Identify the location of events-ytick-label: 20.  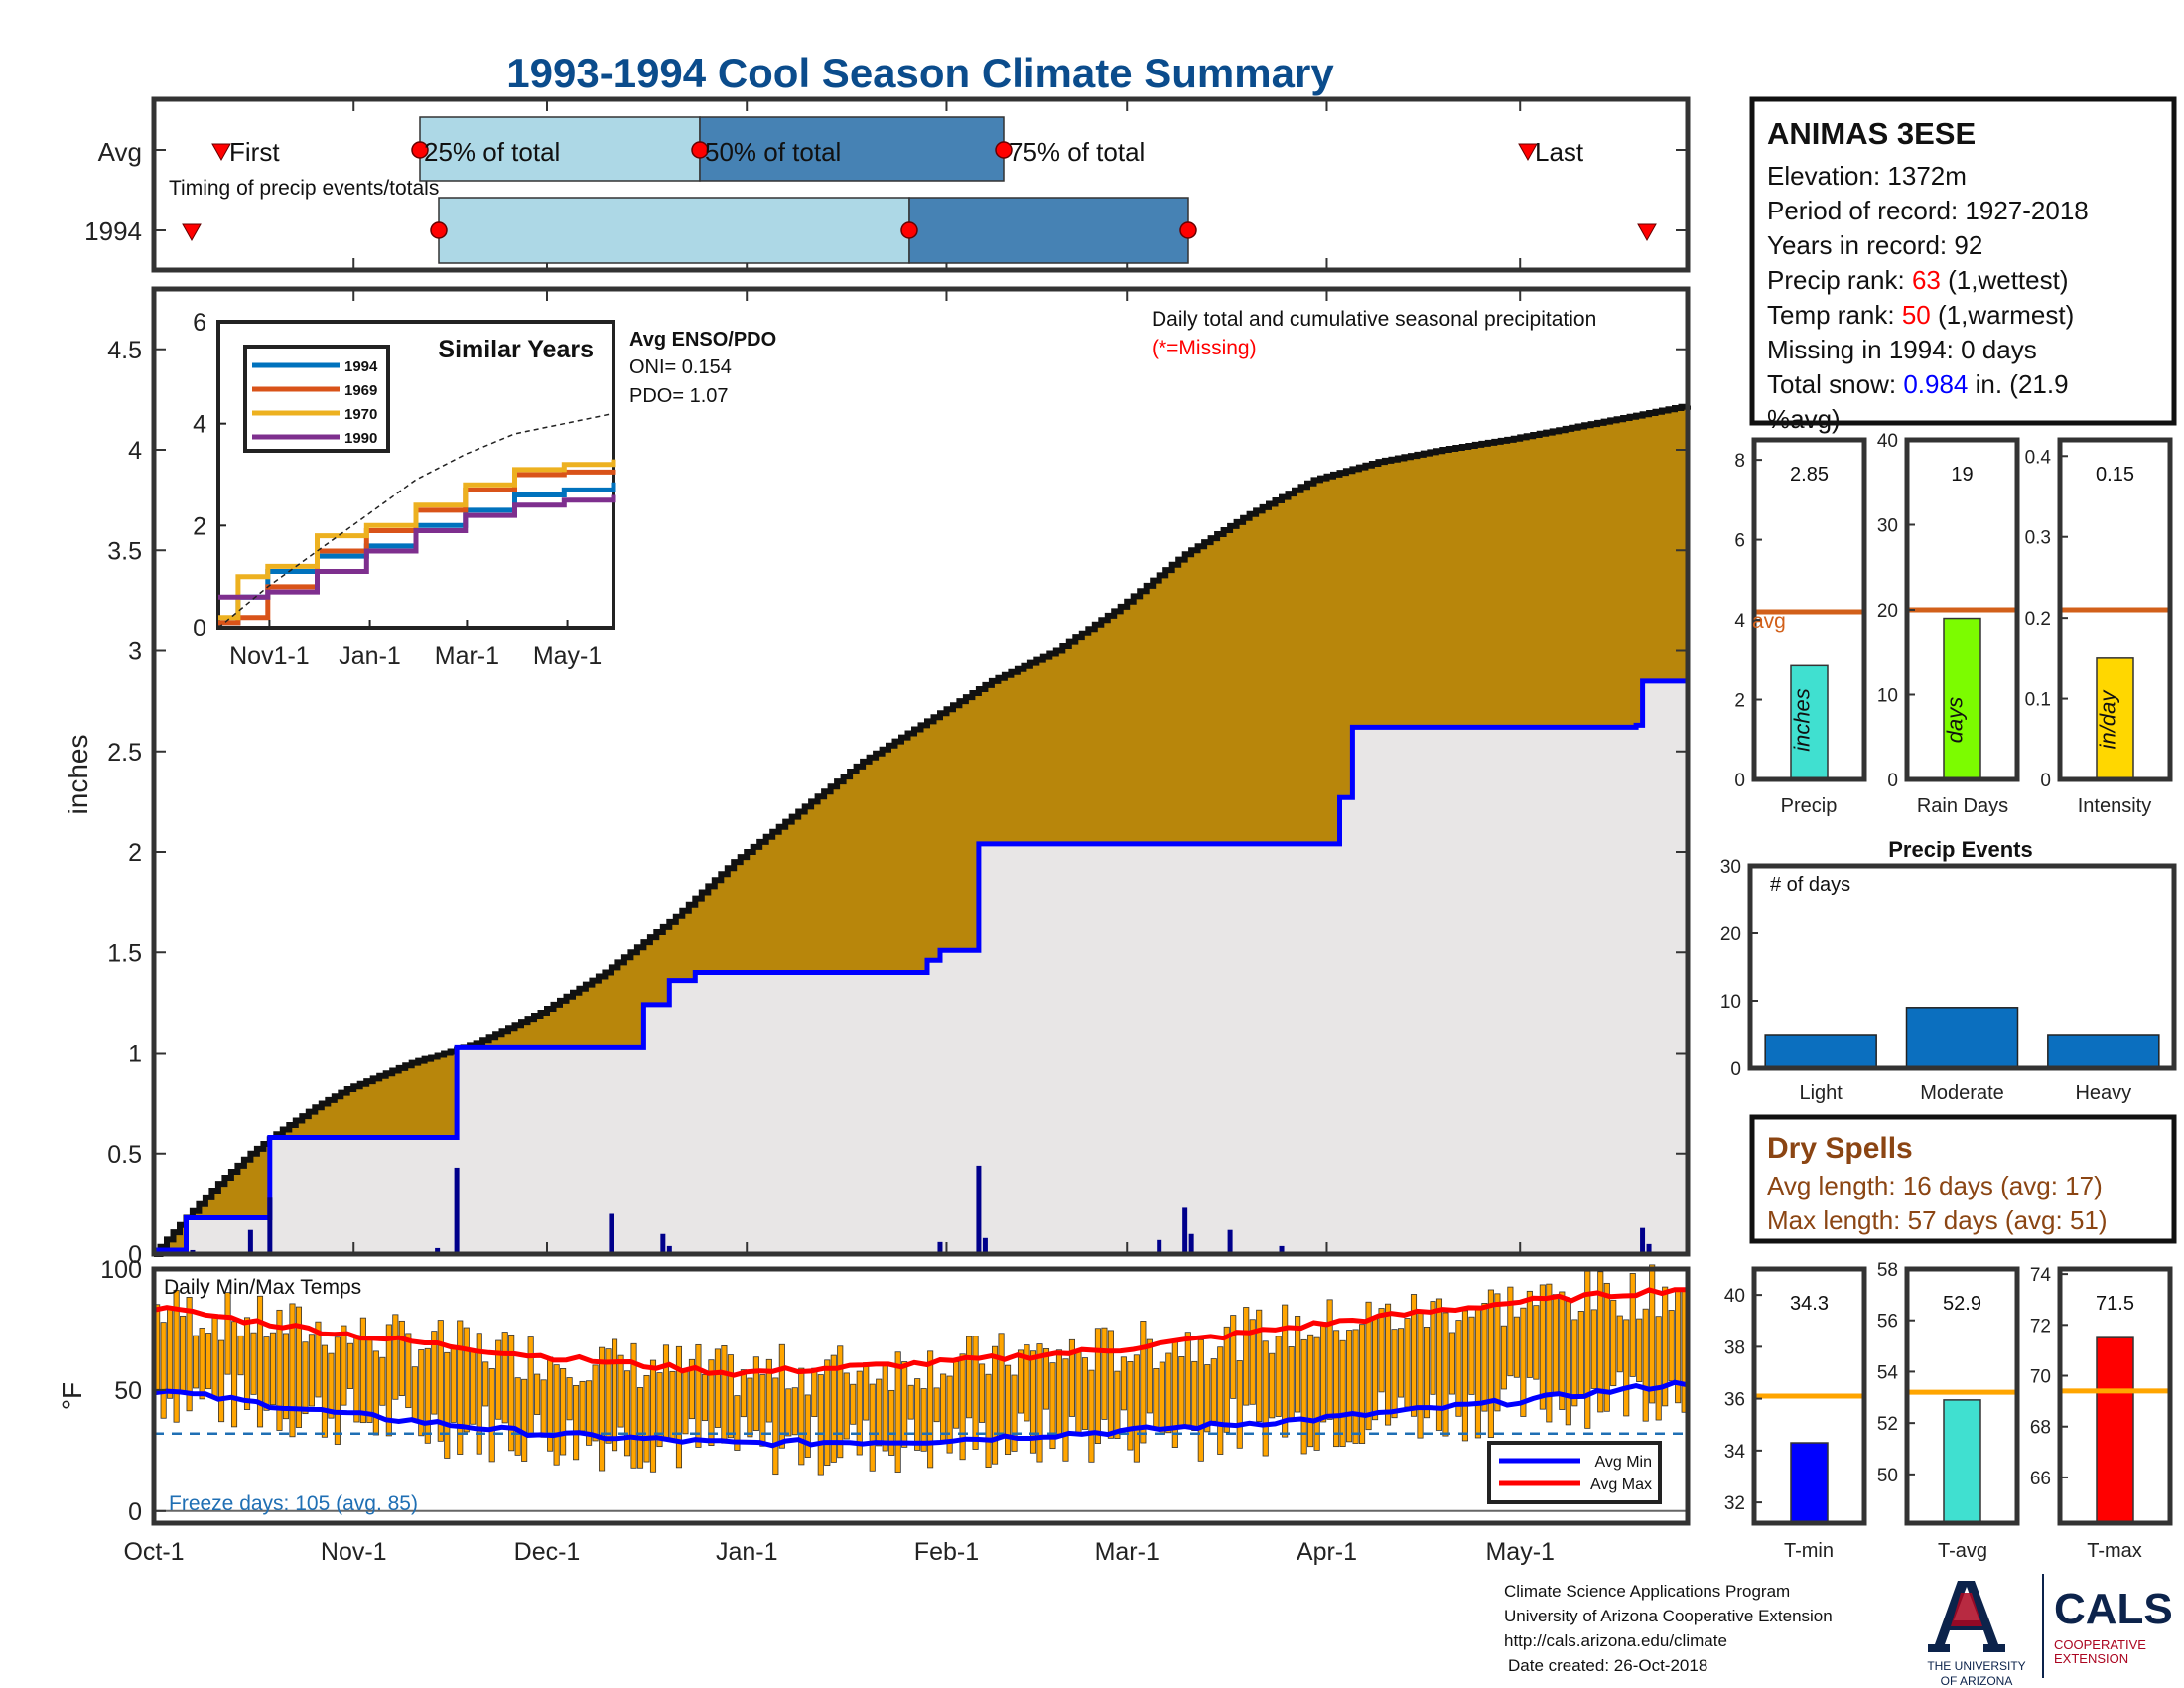
(1730, 934).